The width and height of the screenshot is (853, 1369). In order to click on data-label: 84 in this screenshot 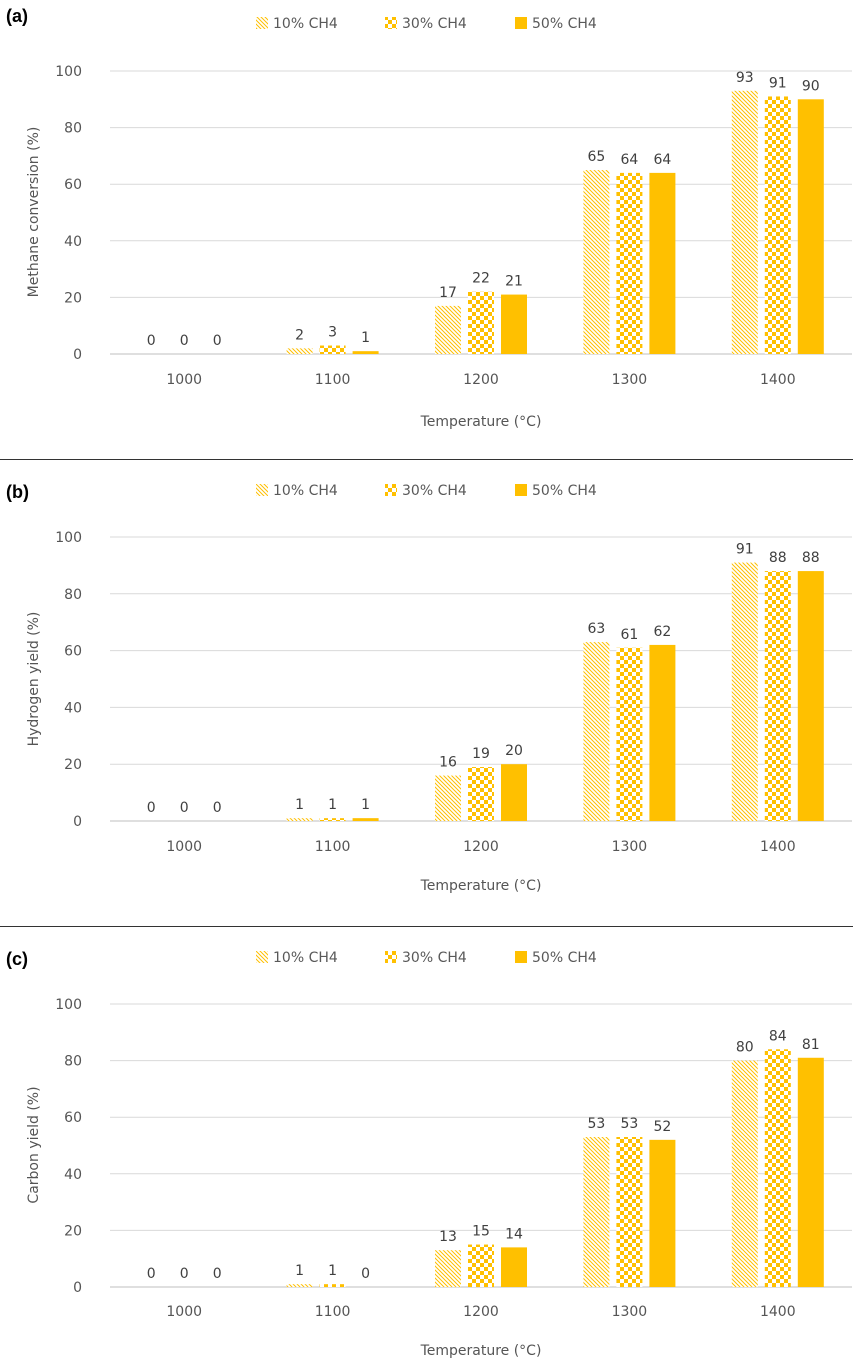, I will do `click(778, 1036)`.